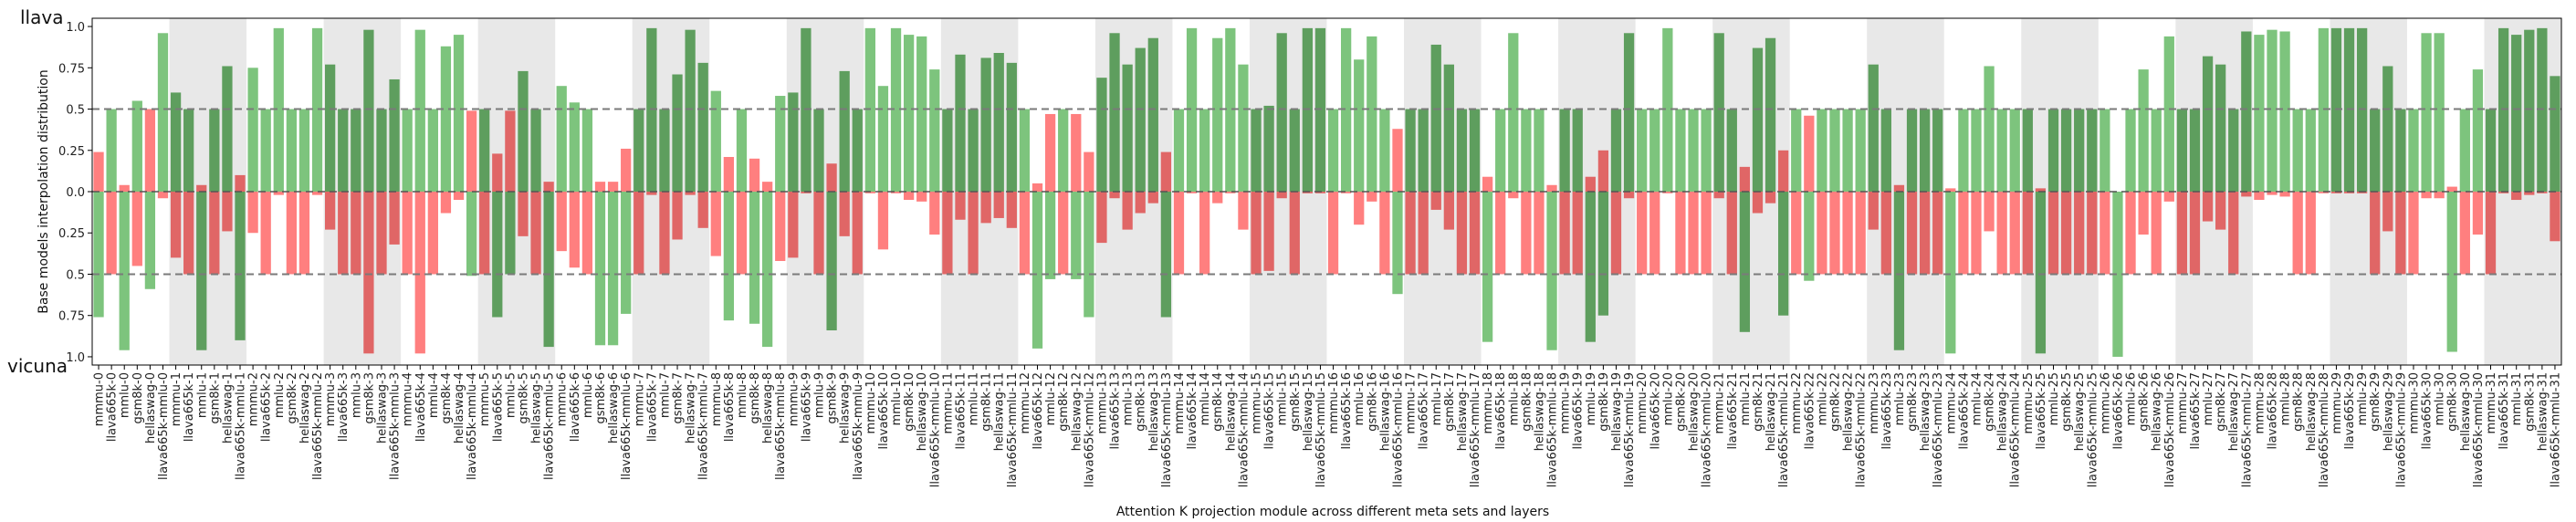 The height and width of the screenshot is (522, 2576). I want to click on x-tick-label-149: llava665k-mmlu-24, so click(2016, 429).